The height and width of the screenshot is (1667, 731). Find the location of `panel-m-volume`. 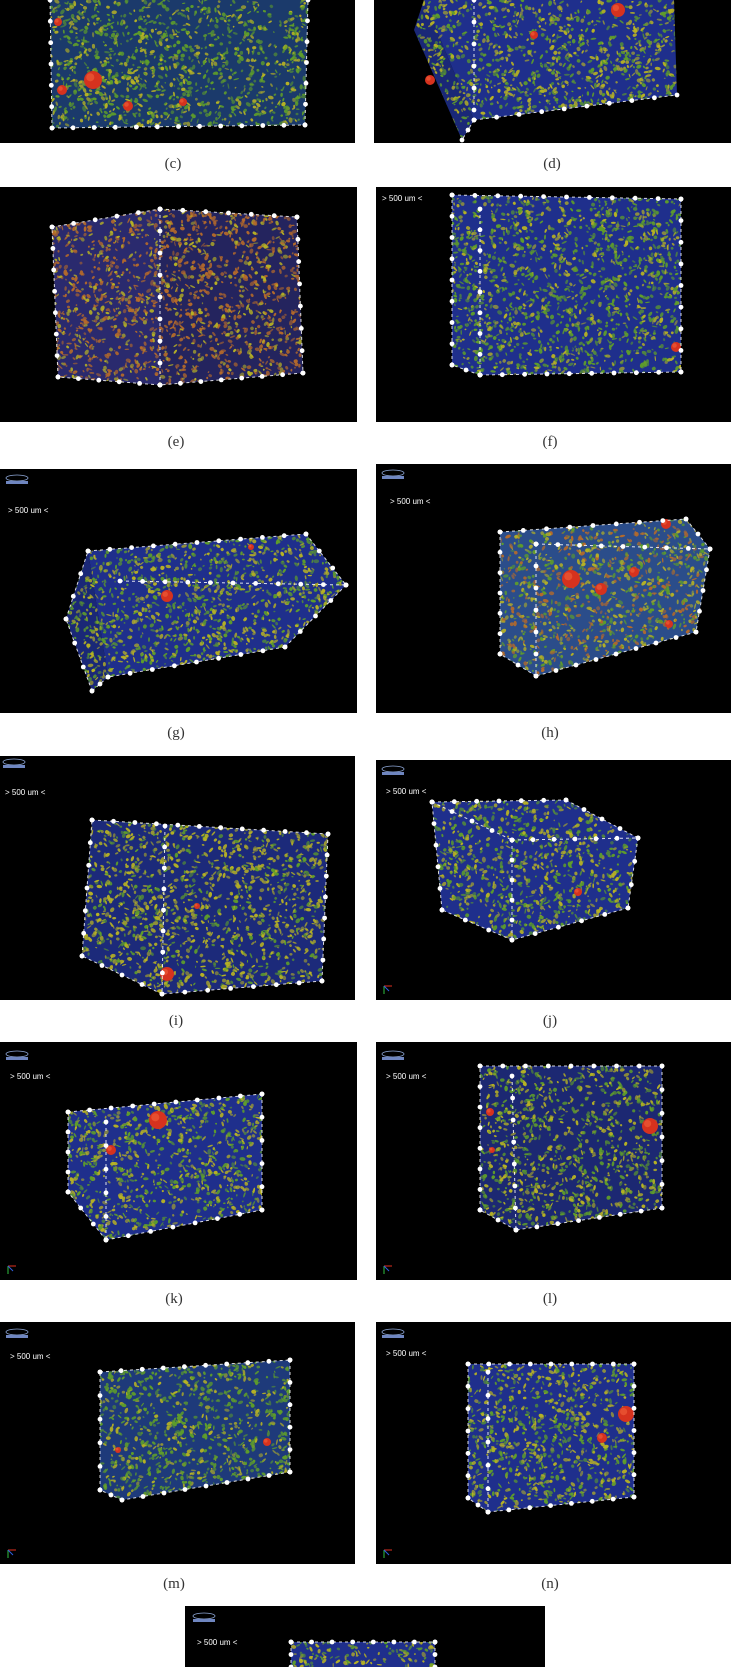

panel-m-volume is located at coordinates (150, 1457).